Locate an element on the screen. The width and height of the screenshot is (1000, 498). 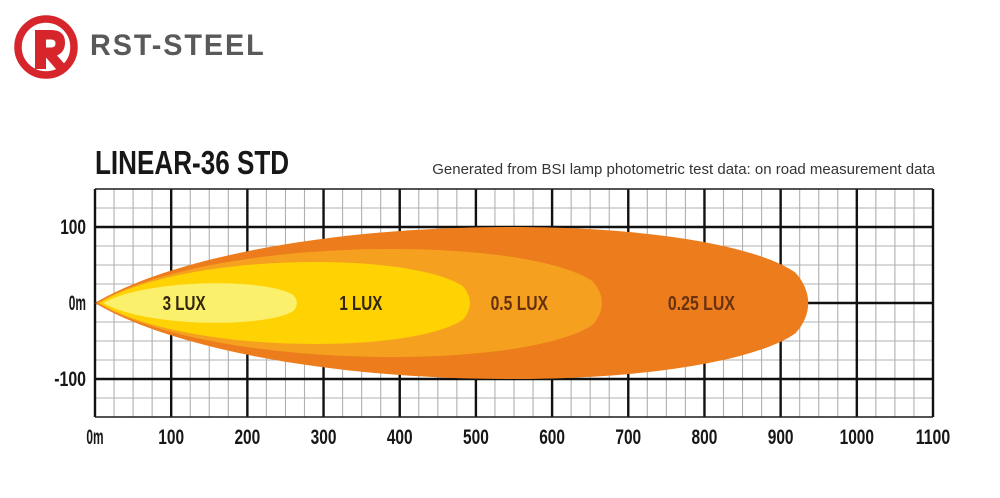
y-tick-label-0: 0m is located at coordinates (77, 303).